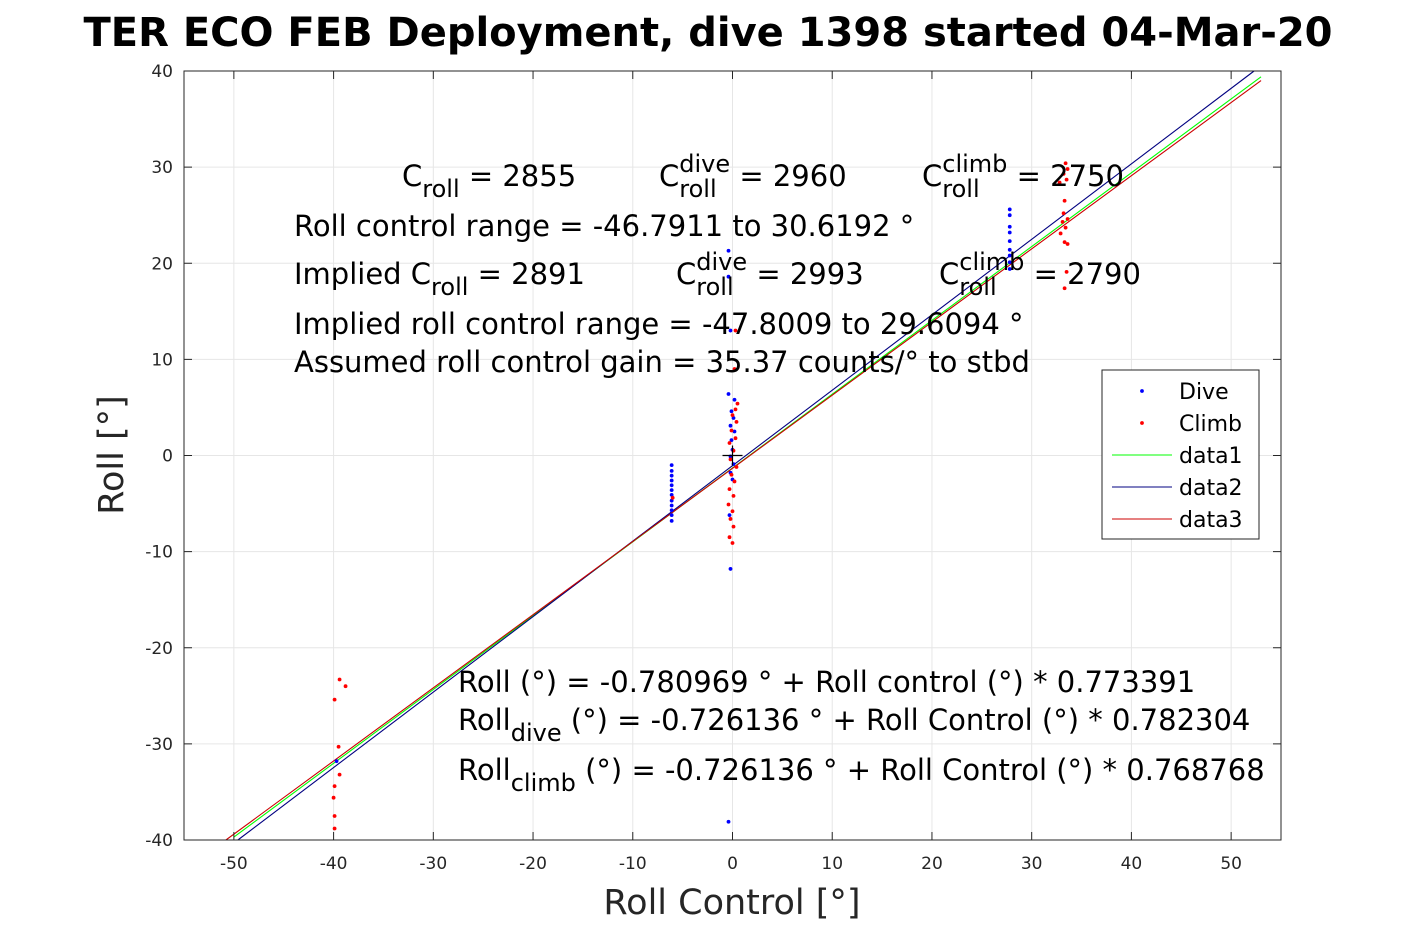  I want to click on implied-coefficient-label: Cdive roll = 2993, so click(770, 274).